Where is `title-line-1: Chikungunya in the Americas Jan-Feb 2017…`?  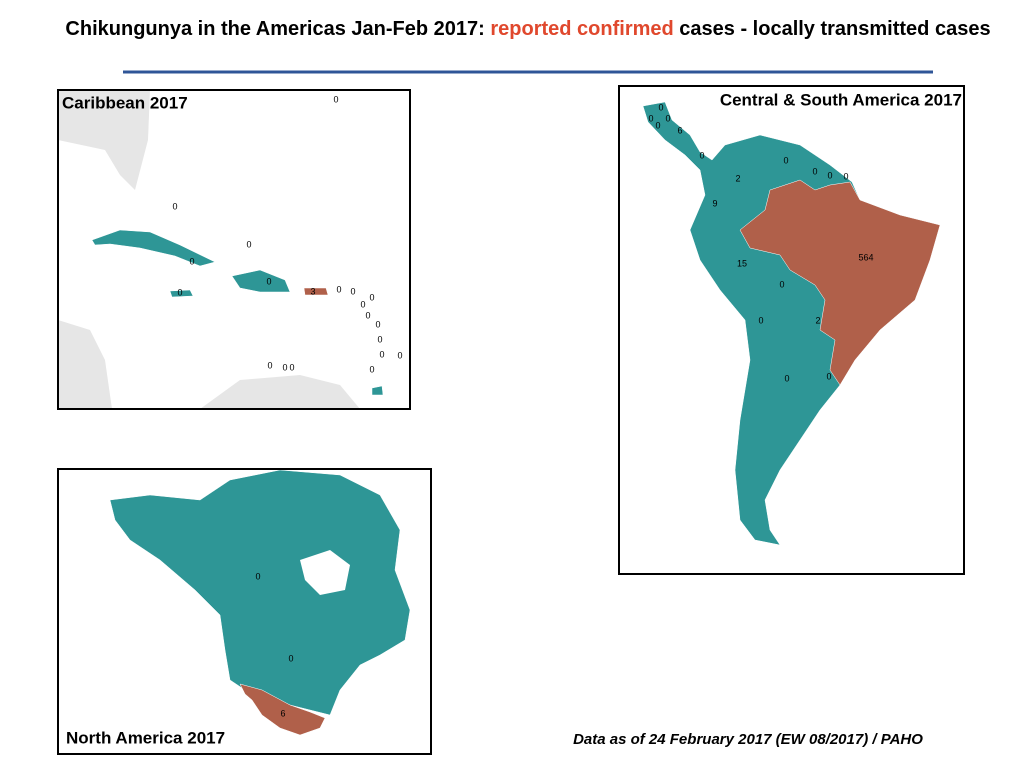
title-line-1: Chikungunya in the Americas Jan-Feb 2017… is located at coordinates (527, 29).